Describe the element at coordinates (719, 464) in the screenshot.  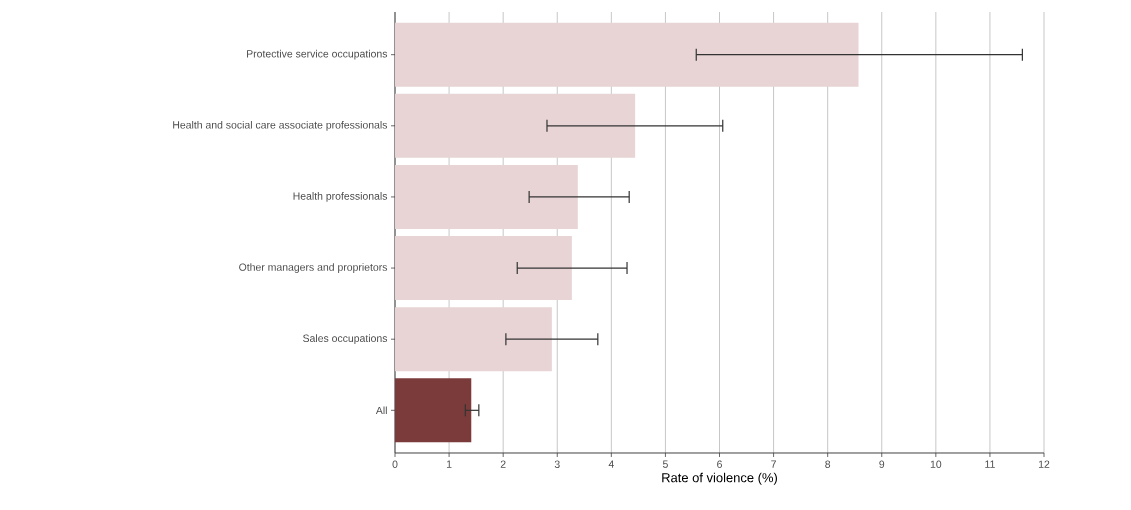
I see `x-tick-label: 6` at that location.